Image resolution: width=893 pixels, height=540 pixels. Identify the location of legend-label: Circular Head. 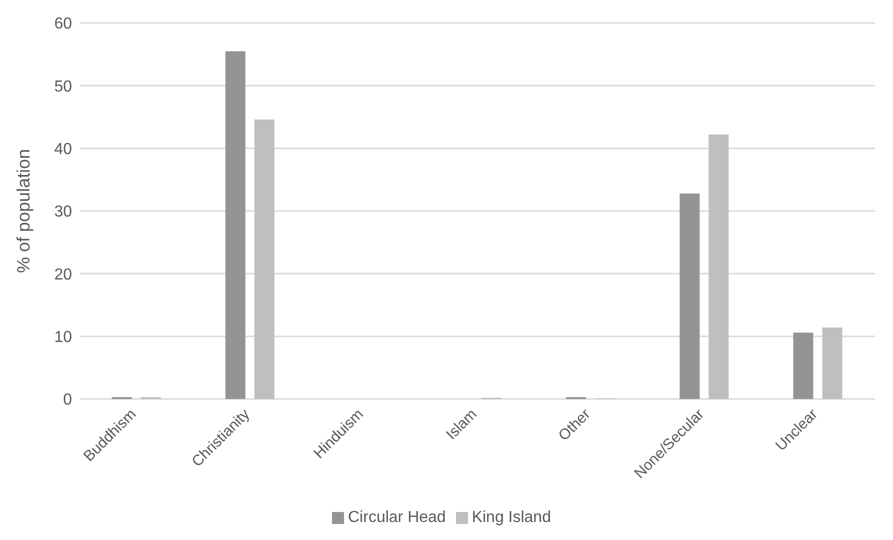
(397, 517).